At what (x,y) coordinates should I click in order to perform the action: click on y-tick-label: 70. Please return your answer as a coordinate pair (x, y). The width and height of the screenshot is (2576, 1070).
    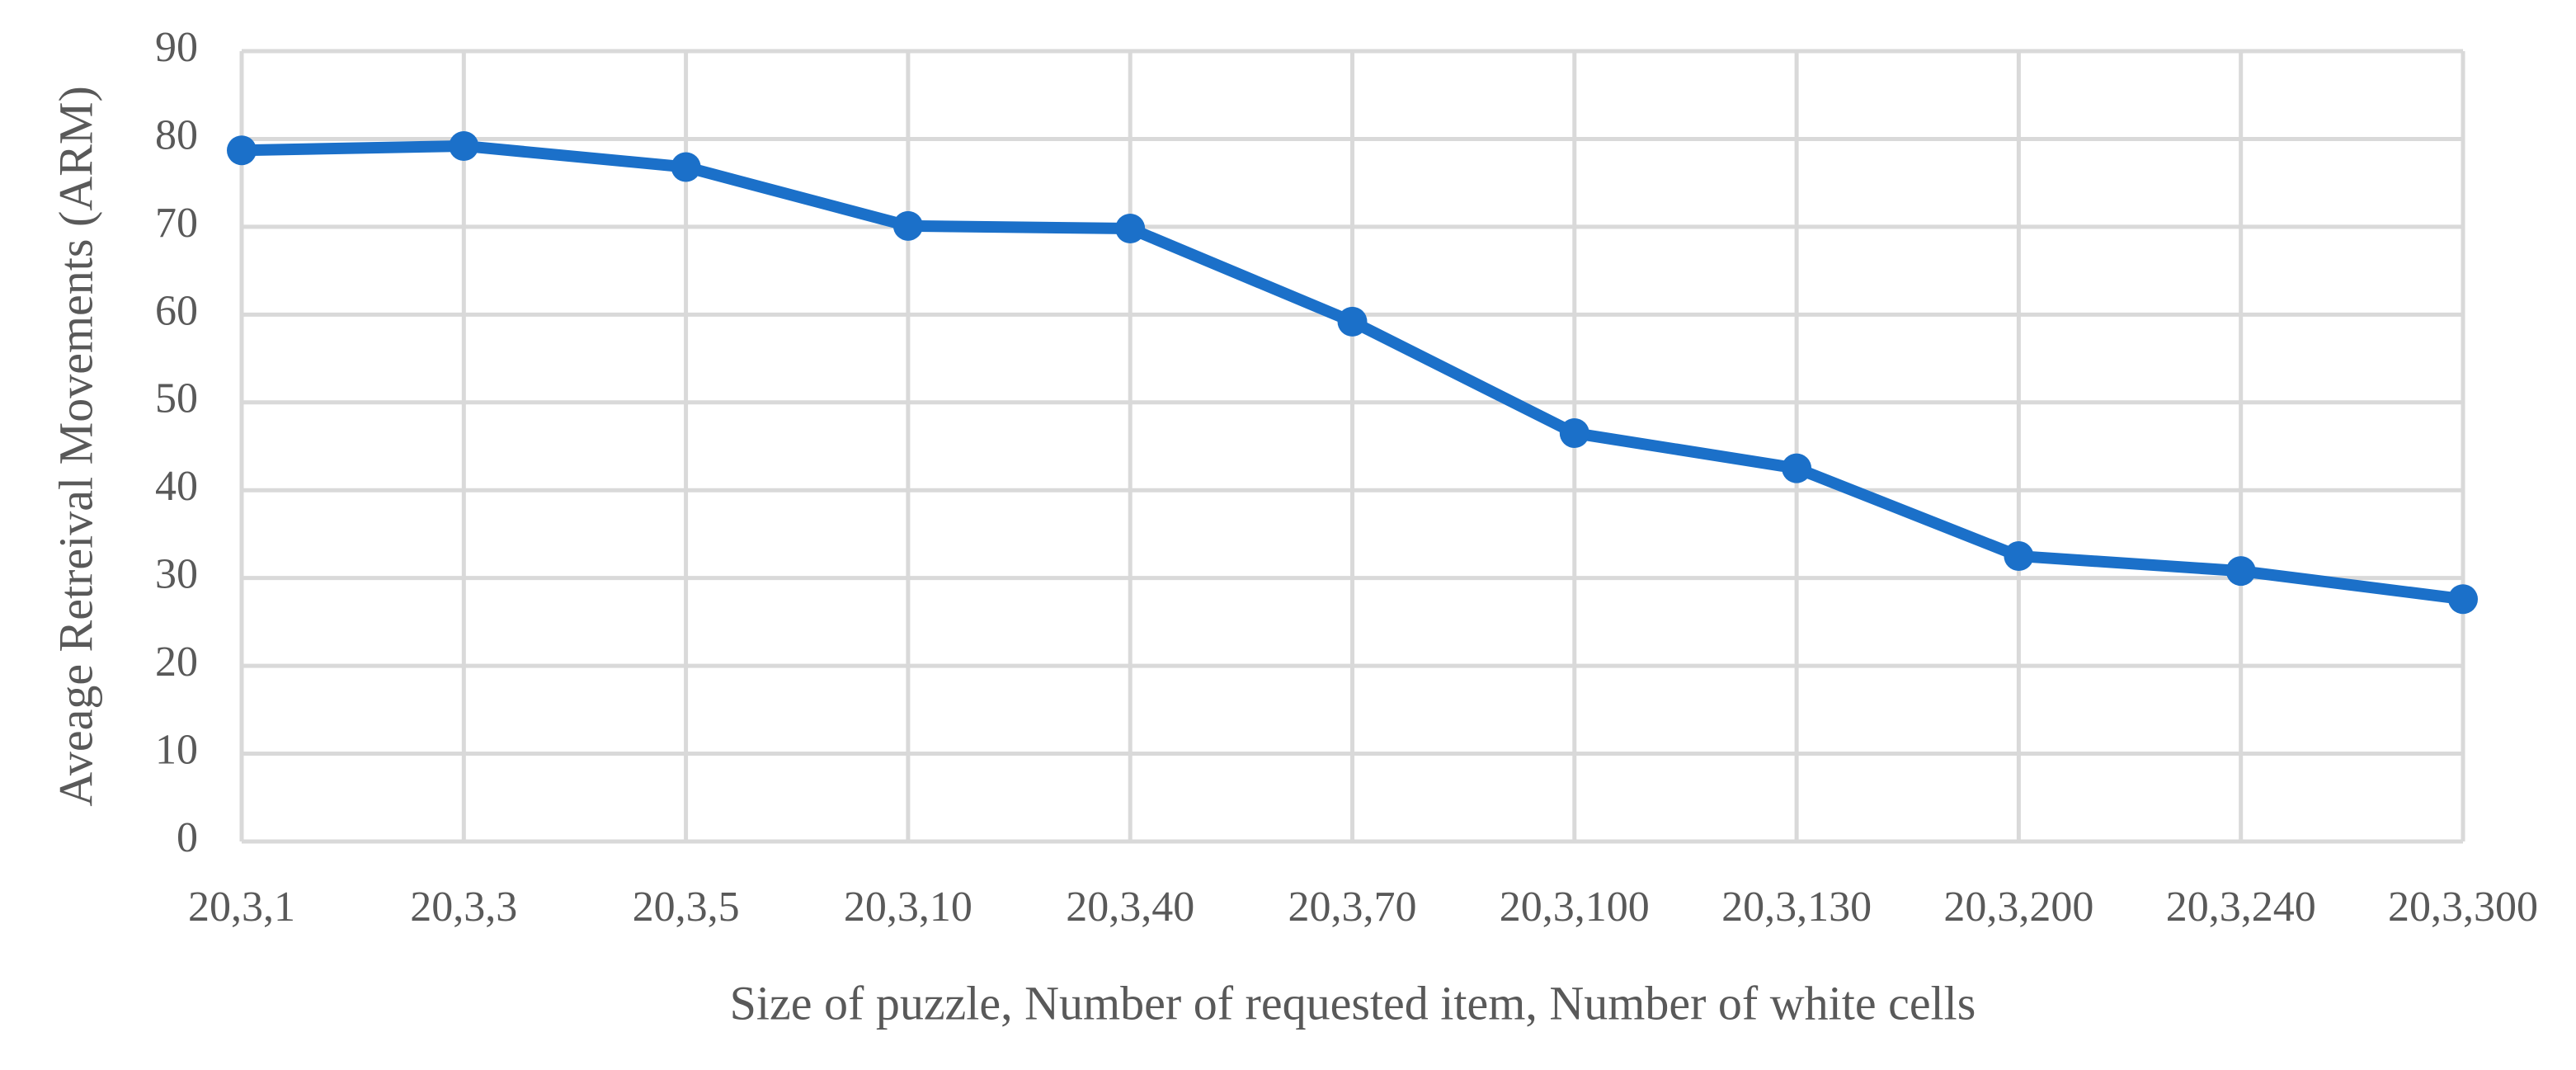
    Looking at the image, I should click on (176, 224).